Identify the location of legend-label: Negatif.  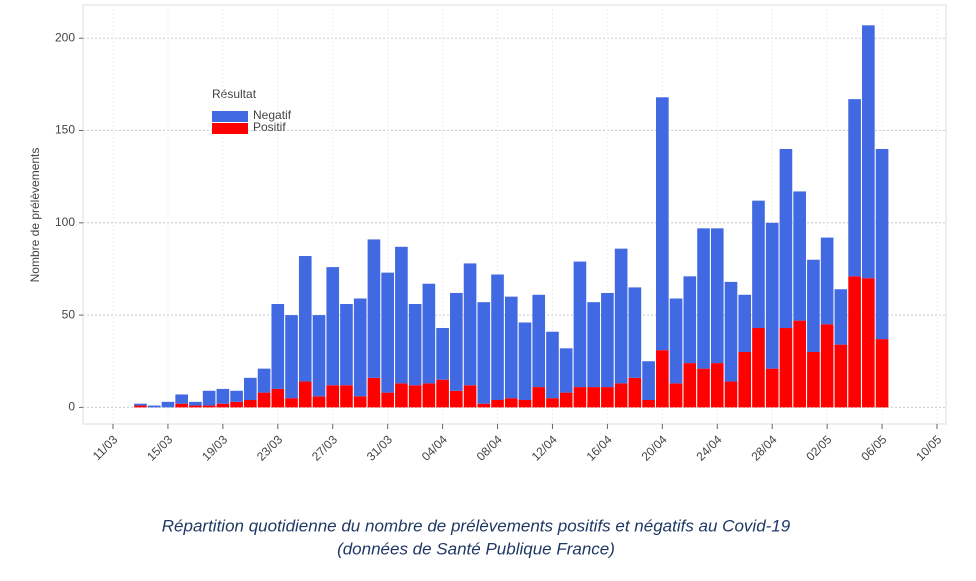
(272, 115).